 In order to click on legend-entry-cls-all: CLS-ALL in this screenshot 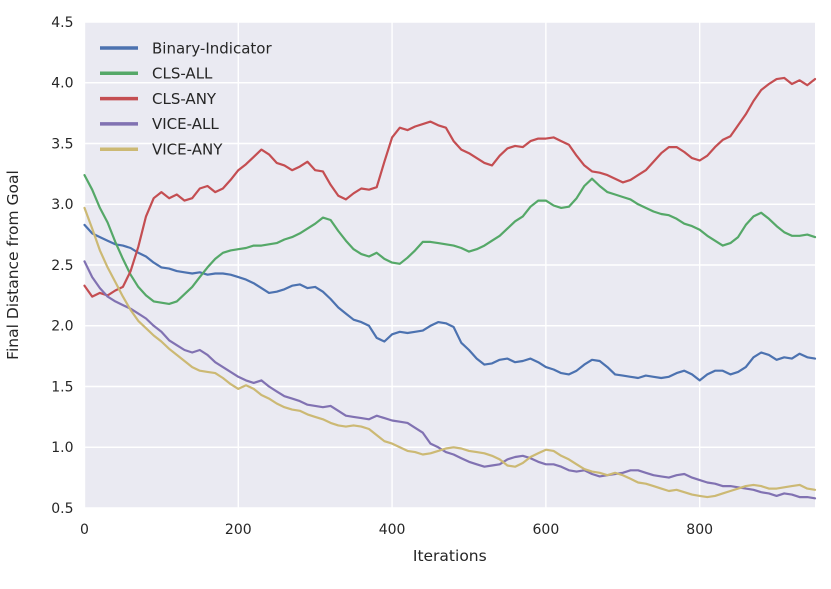, I will do `click(156, 74)`.